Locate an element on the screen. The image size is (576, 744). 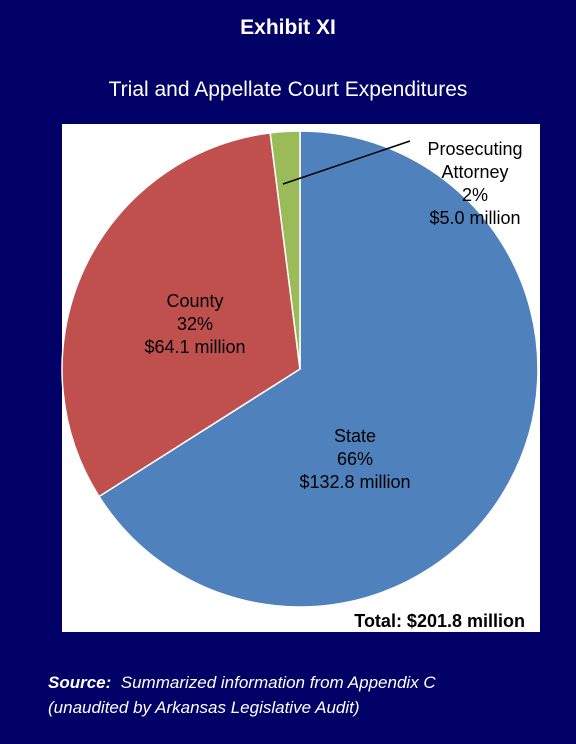
chart-title: Exhibit XI is located at coordinates (288, 27).